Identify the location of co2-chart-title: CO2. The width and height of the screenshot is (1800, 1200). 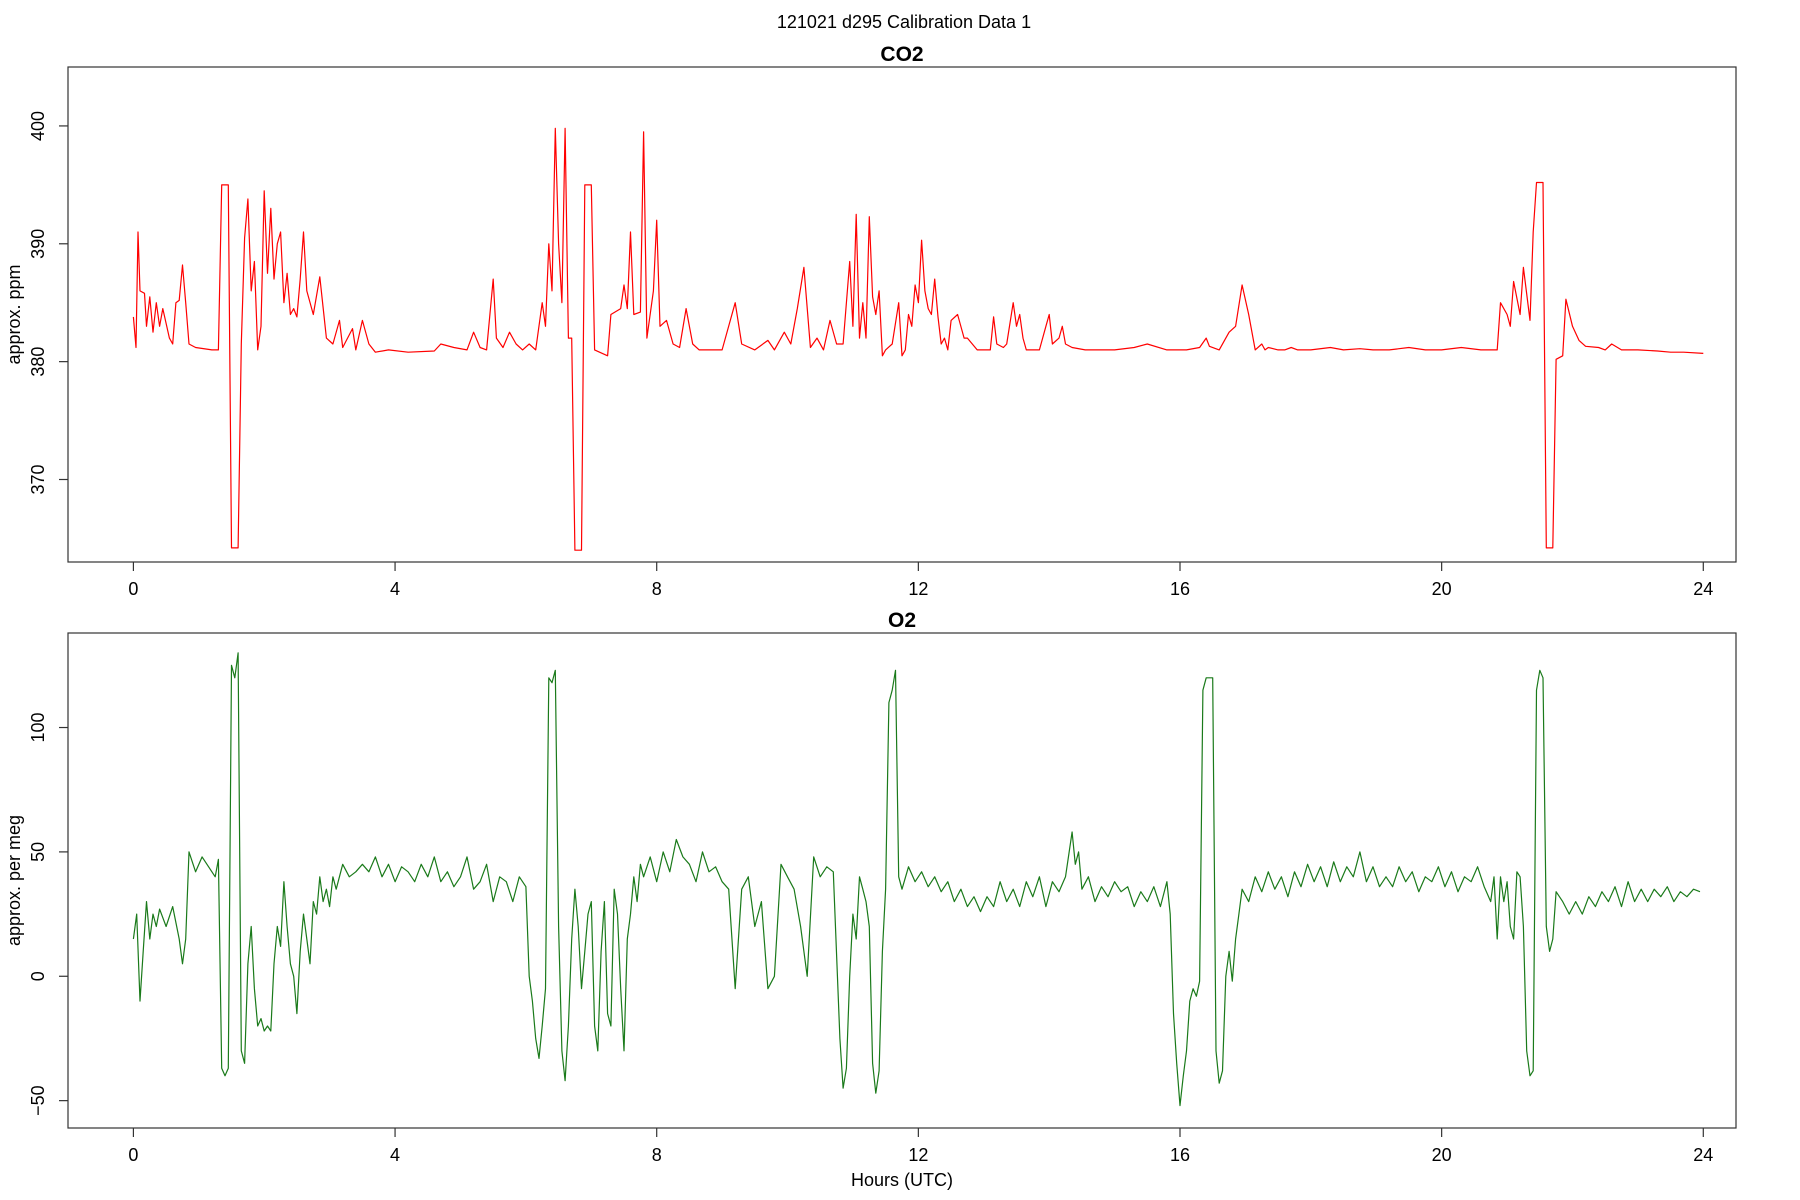
(901, 54).